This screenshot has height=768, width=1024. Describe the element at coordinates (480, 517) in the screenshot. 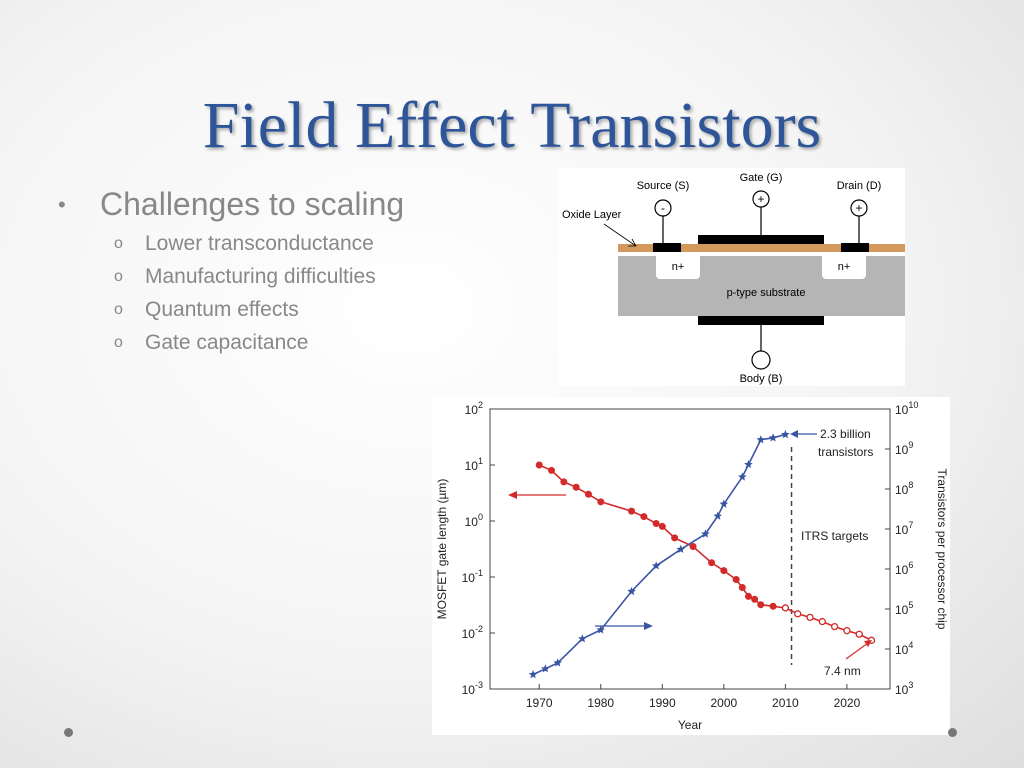

I see `y-left-tick-exponent: 0` at that location.